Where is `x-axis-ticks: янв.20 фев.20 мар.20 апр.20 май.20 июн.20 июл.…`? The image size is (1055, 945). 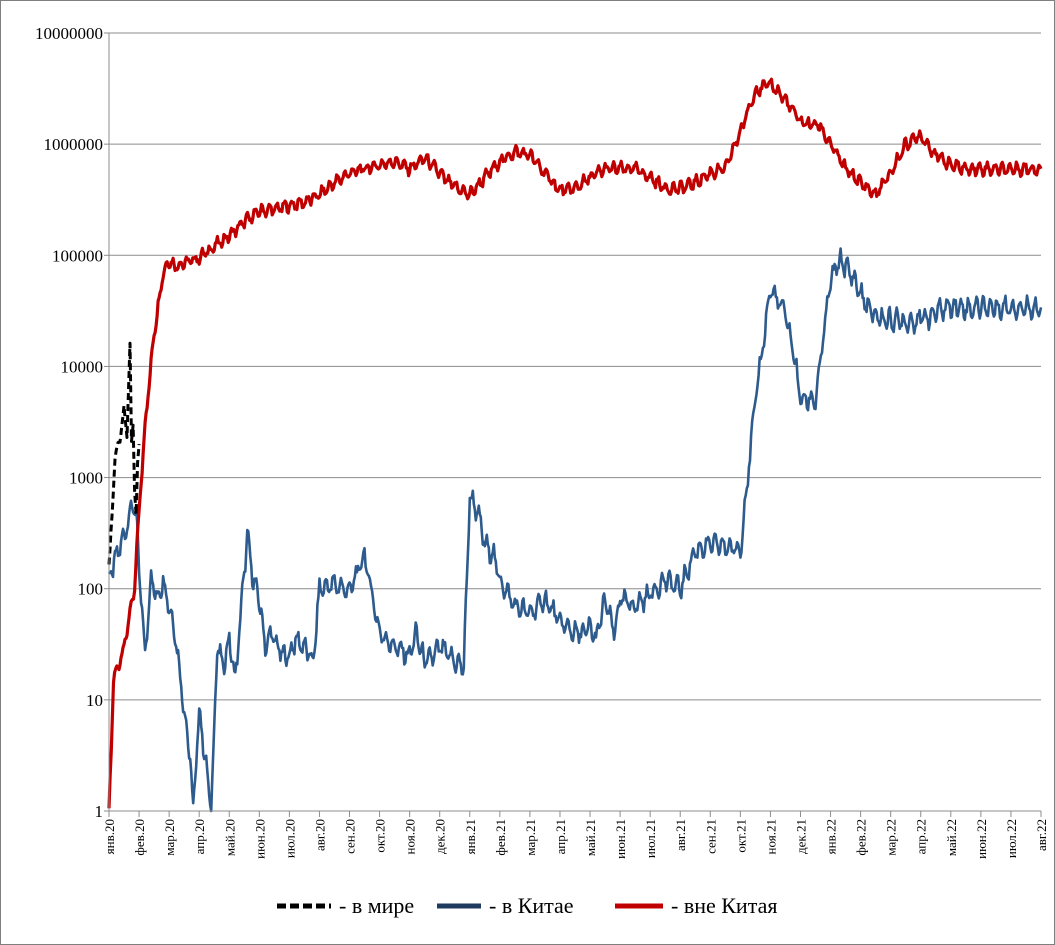 x-axis-ticks: янв.20 фев.20 мар.20 апр.20 май.20 июн.20 июл.… is located at coordinates (575, 835).